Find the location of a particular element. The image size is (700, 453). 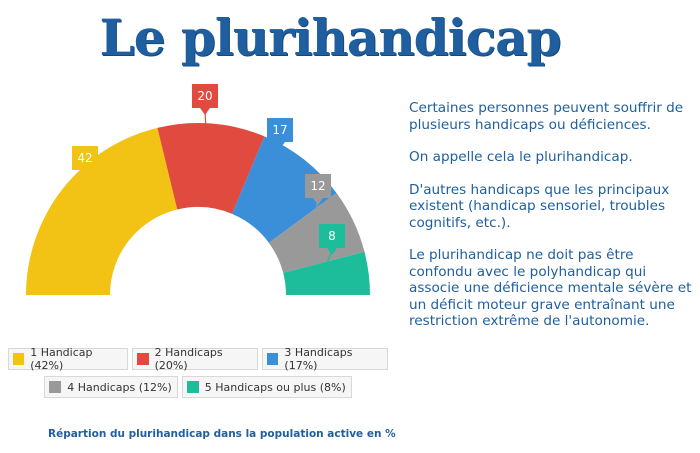

data-label-5-handicaps-ou-plus: 8 is located at coordinates (332, 252).